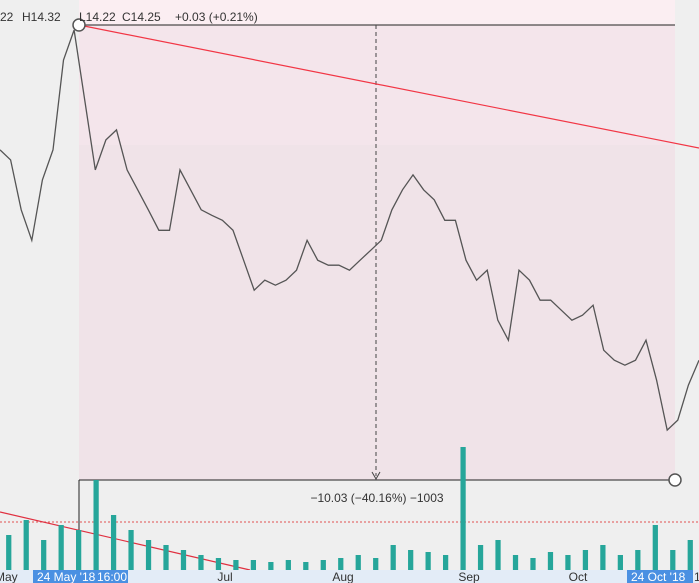 The height and width of the screenshot is (583, 699). I want to click on time-label: Oct, so click(578, 576).